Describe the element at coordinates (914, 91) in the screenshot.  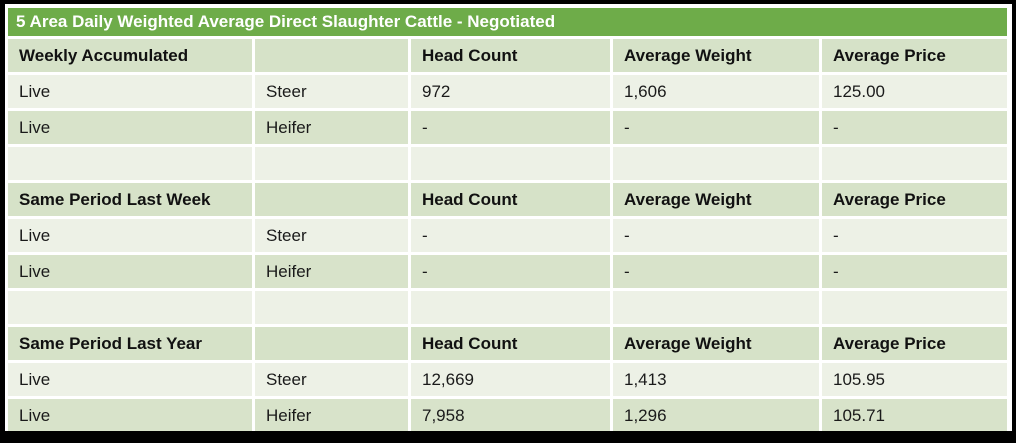
I see `cell-average-price: 125.00` at that location.